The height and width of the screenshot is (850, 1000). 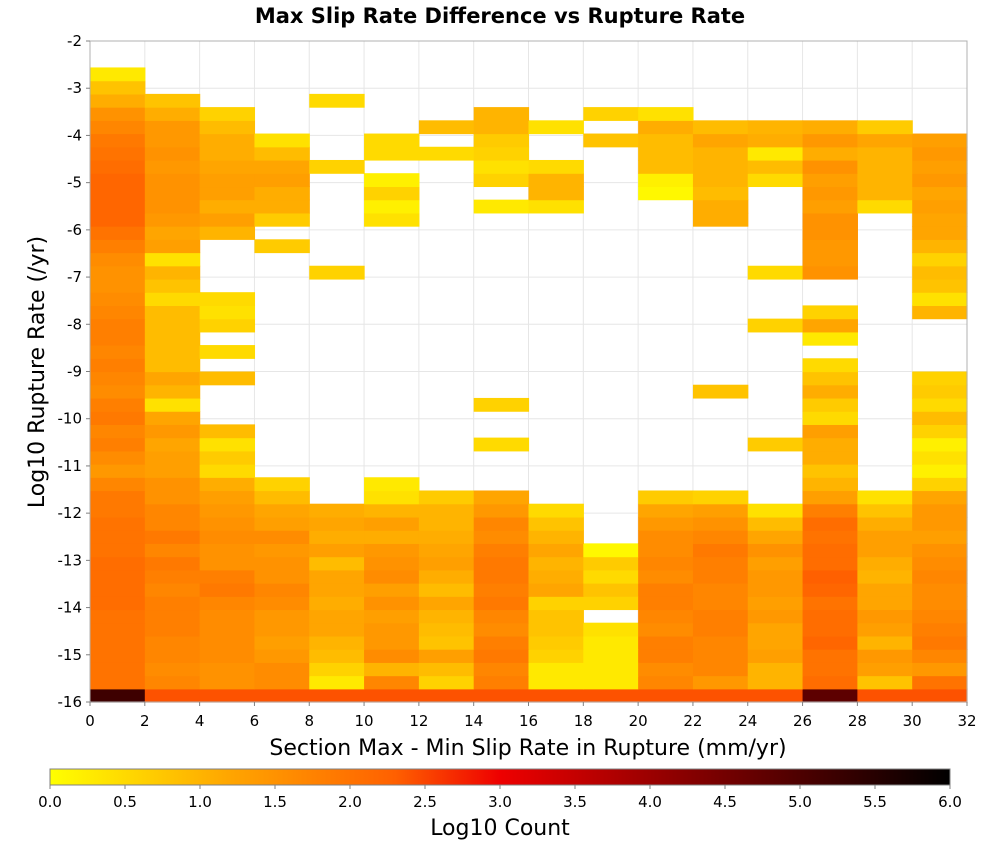 What do you see at coordinates (70, 702) in the screenshot?
I see `y-tick-label: -16` at bounding box center [70, 702].